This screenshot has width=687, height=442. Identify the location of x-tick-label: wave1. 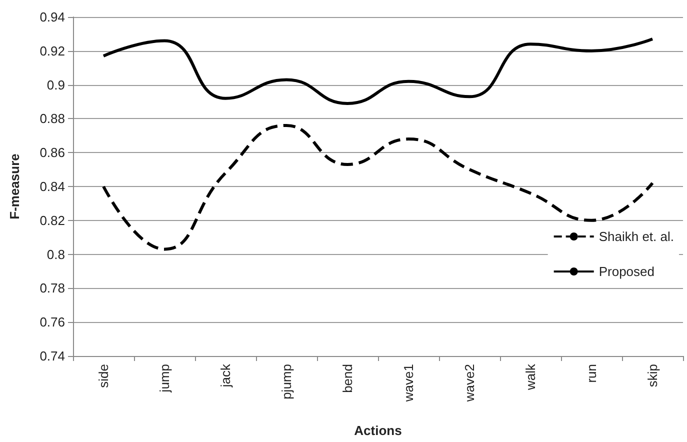
(408, 383).